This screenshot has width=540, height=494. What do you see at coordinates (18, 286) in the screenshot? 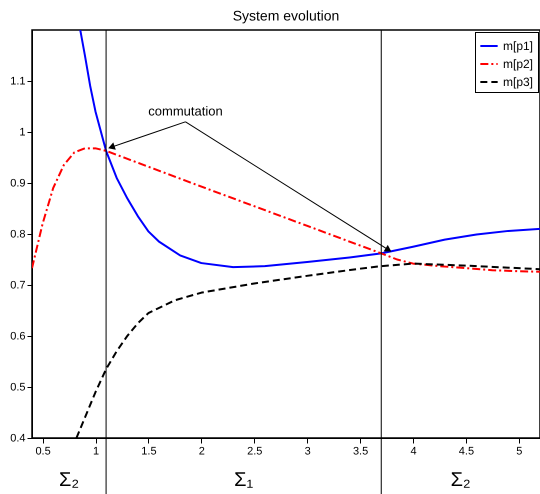
I see `y-tick-label: 0.7` at bounding box center [18, 286].